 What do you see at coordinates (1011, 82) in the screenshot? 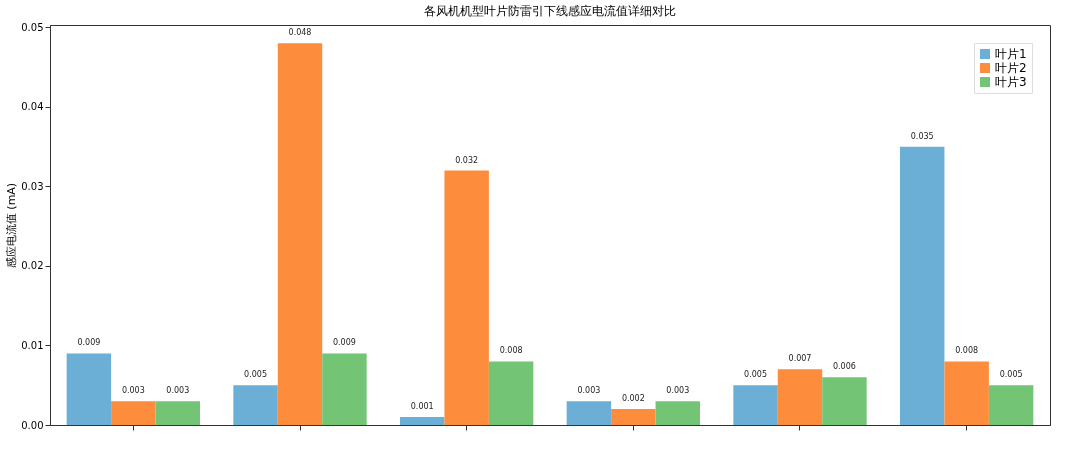
I see `legend-label: 叶片3` at bounding box center [1011, 82].